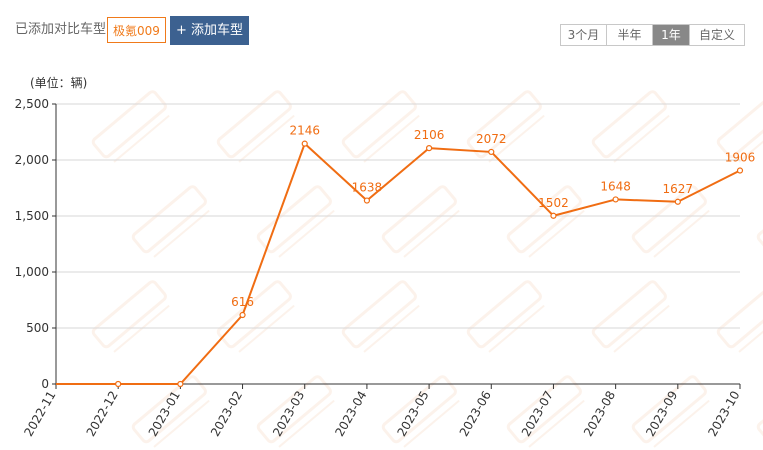 The image size is (763, 450). I want to click on x-tick-label: 2023-02, so click(226, 414).